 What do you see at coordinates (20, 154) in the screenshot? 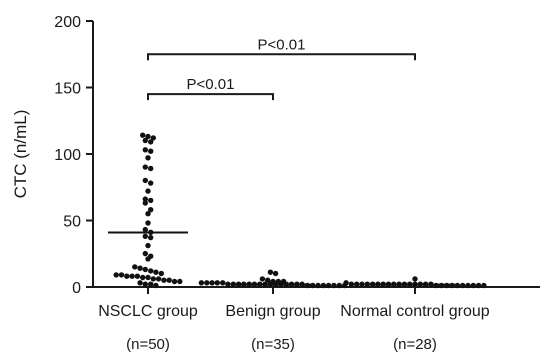
I see `y-axis-label: CTC (n/mL)` at bounding box center [20, 154].